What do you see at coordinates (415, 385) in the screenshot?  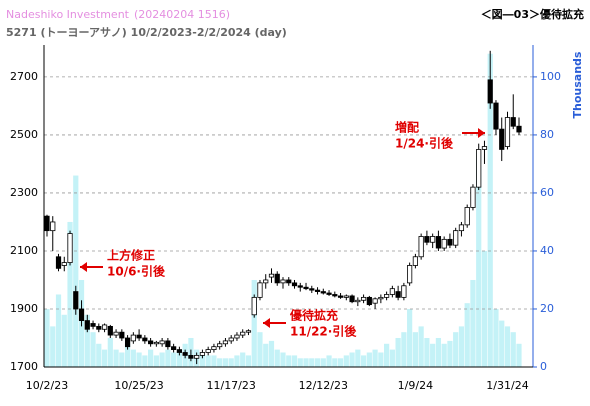 I see `x-tick-label: 1/9/24` at bounding box center [415, 385].